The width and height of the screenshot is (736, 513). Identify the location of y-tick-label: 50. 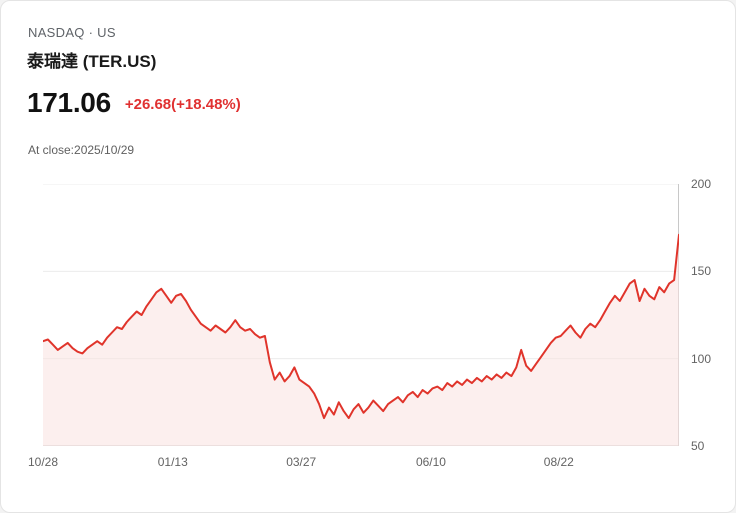
(698, 446).